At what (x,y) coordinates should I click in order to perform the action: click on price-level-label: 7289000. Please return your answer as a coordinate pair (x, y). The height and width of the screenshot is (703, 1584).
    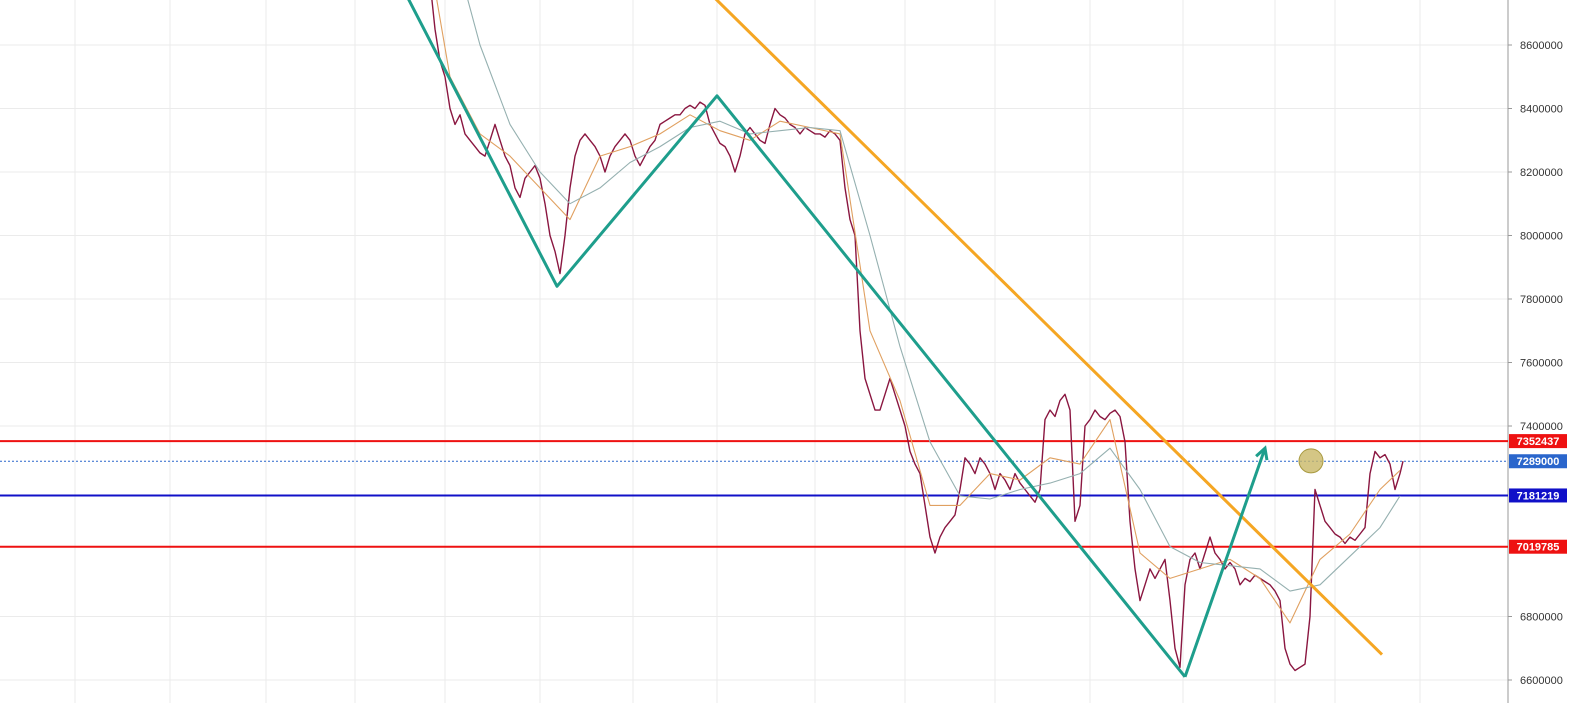
    Looking at the image, I should click on (1538, 462).